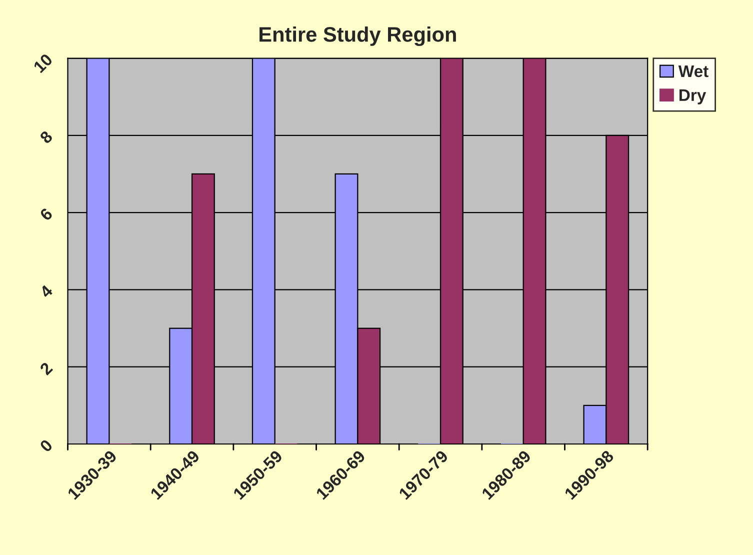 The width and height of the screenshot is (753, 555). Describe the element at coordinates (46, 214) in the screenshot. I see `y-tick-label: 6` at that location.